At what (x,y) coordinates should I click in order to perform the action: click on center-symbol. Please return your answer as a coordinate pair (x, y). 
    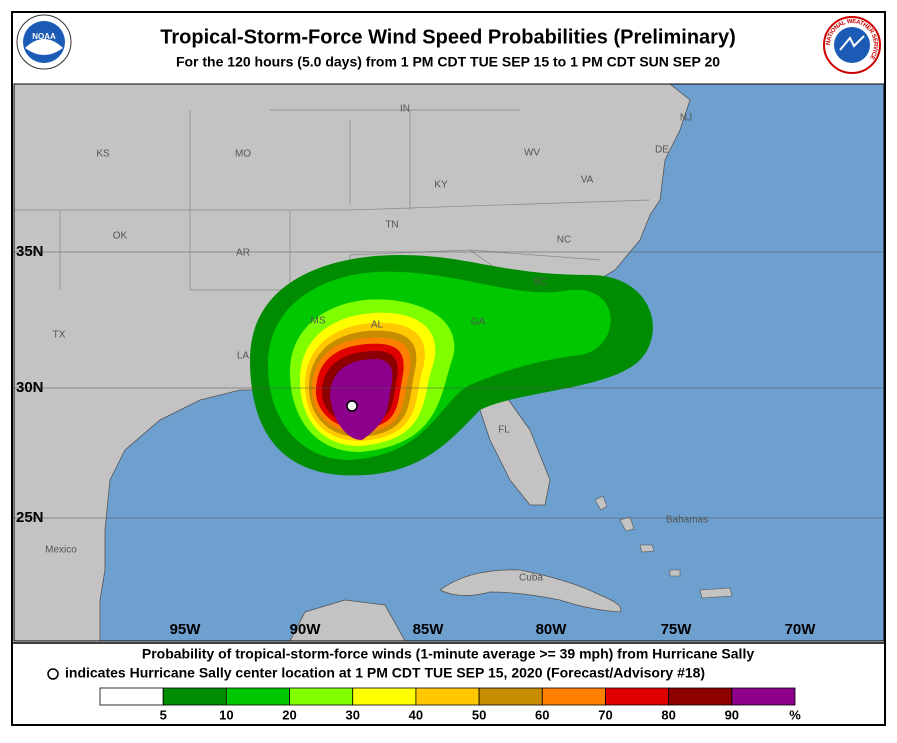
    Looking at the image, I should click on (53, 674).